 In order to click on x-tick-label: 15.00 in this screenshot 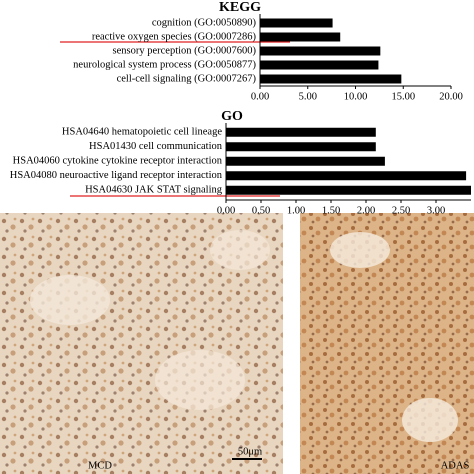, I will do `click(403, 96)`.